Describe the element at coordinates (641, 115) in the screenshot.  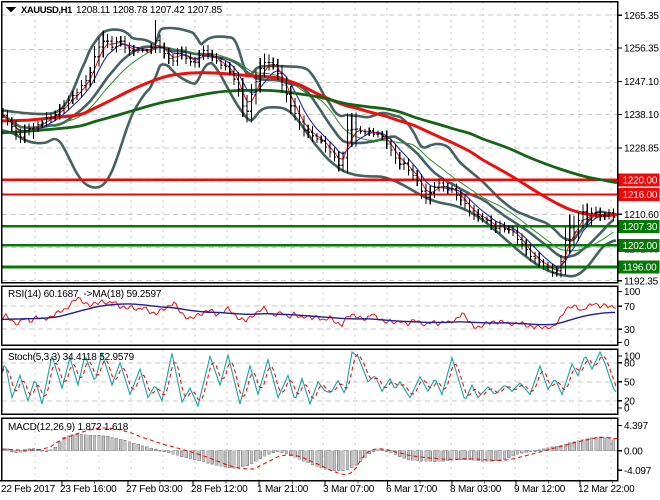
I see `svg-text: 1238.10` at that location.